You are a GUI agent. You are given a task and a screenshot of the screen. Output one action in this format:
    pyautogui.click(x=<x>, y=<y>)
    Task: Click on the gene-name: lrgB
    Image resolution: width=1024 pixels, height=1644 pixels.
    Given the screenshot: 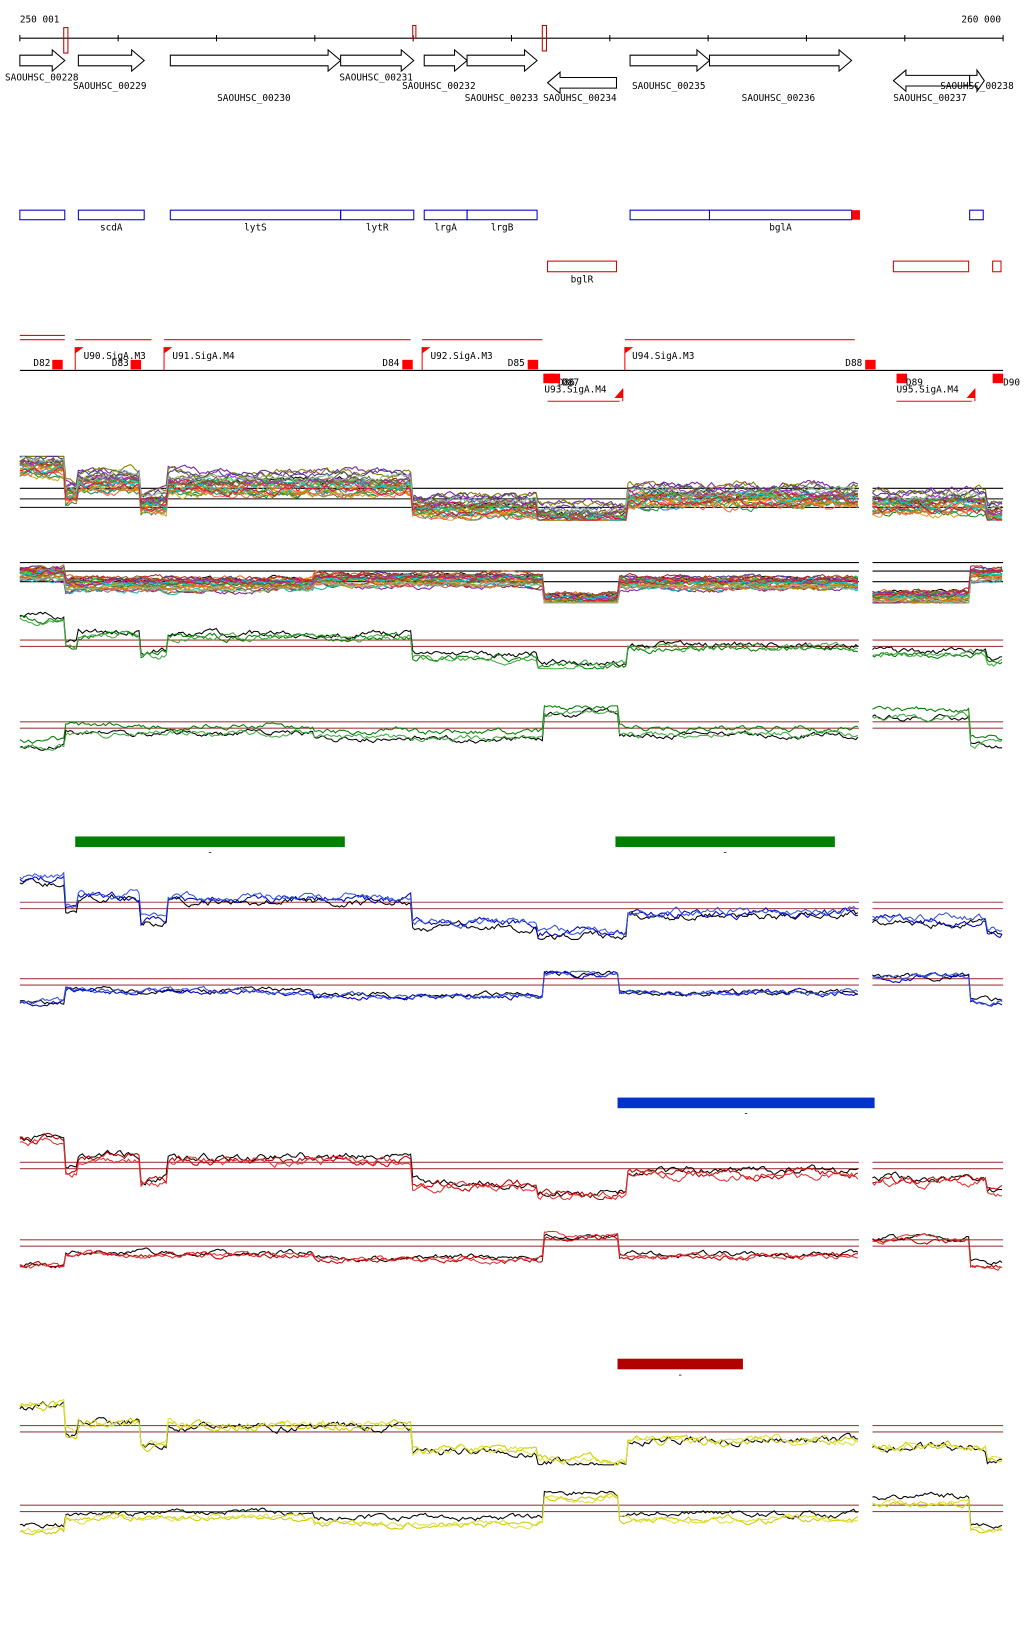 What is the action you would take?
    pyautogui.click(x=502, y=227)
    